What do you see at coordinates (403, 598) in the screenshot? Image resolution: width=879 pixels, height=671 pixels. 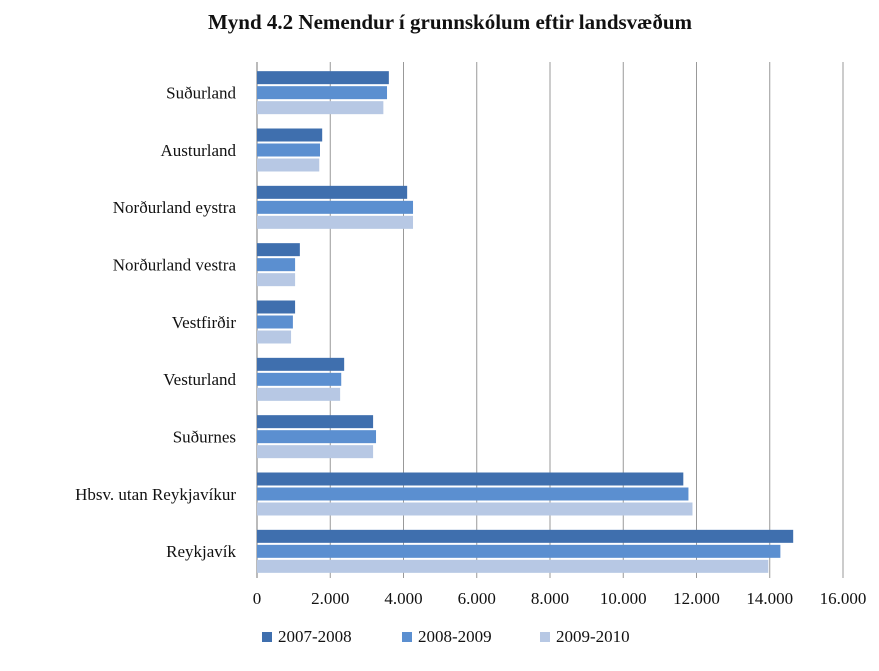 I see `x-tick-label: 4.000` at bounding box center [403, 598].